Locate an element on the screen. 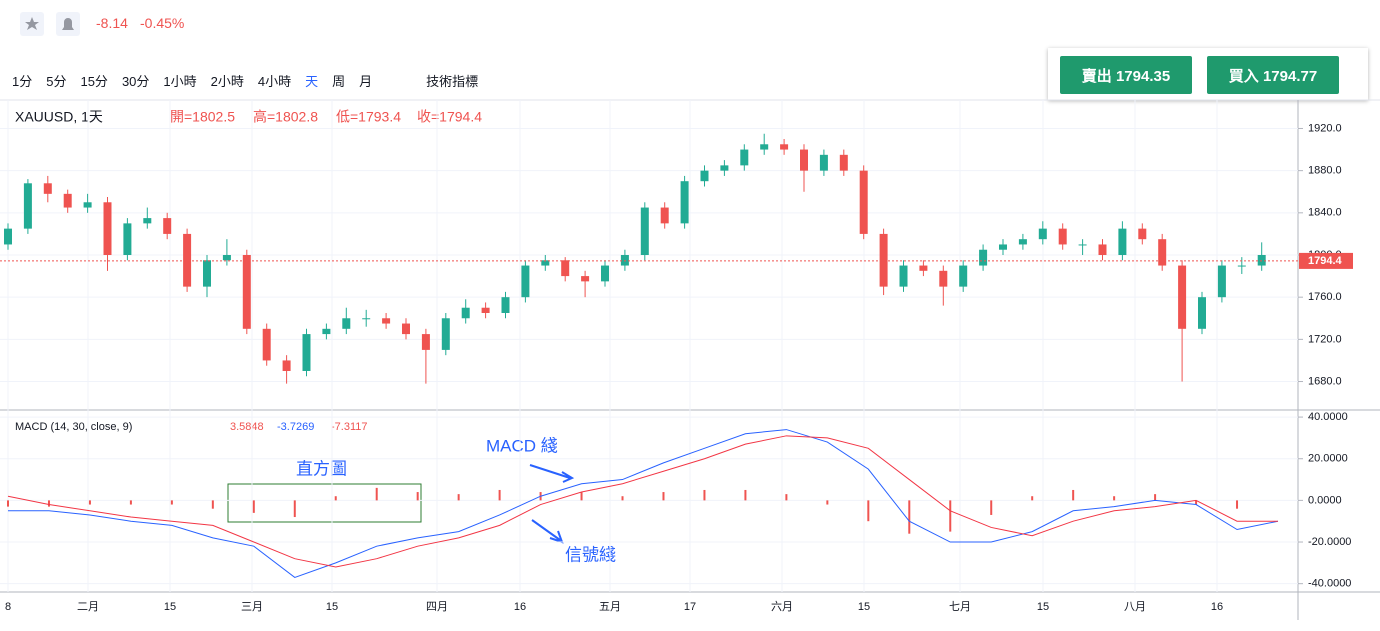  interval-button: 2小時 is located at coordinates (227, 81).